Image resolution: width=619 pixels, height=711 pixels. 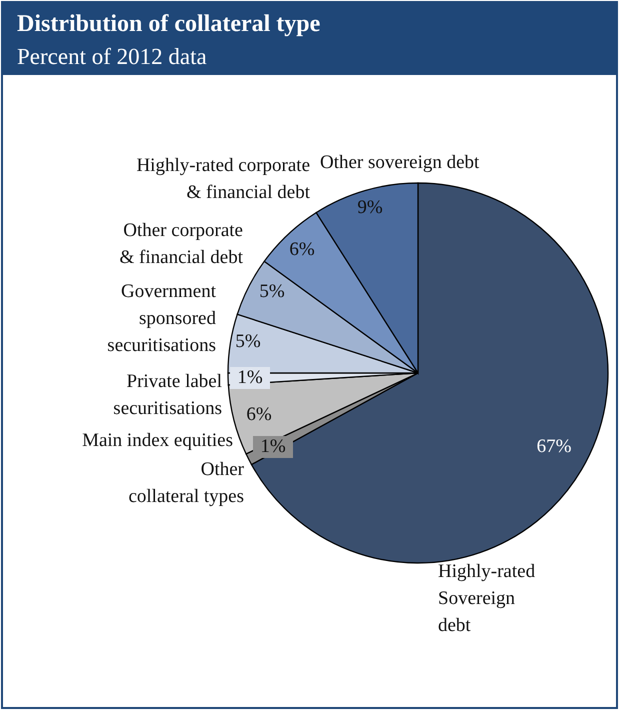 I want to click on slice-label: Other sovereign debt, so click(x=400, y=162).